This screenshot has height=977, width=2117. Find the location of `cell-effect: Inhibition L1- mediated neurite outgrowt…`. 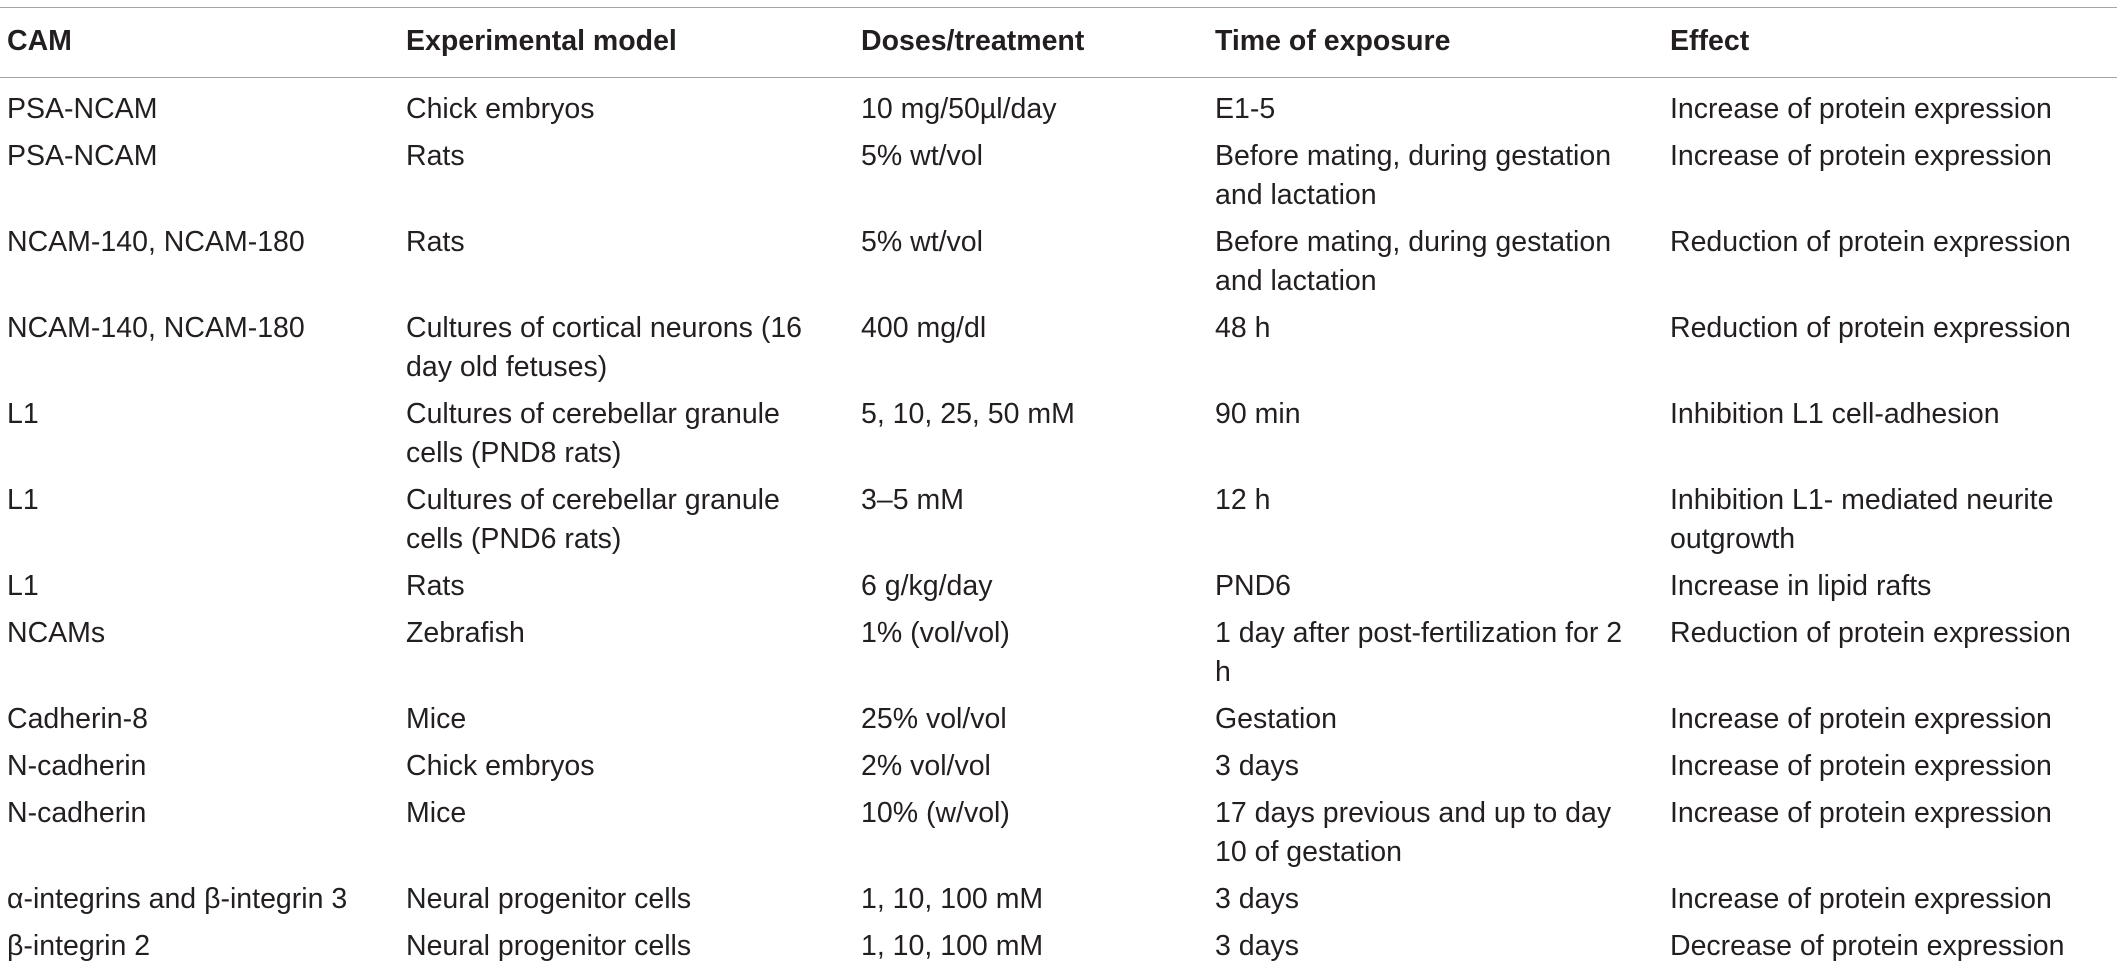

cell-effect: Inhibition L1- mediated neurite outgrowt… is located at coordinates (1862, 519).